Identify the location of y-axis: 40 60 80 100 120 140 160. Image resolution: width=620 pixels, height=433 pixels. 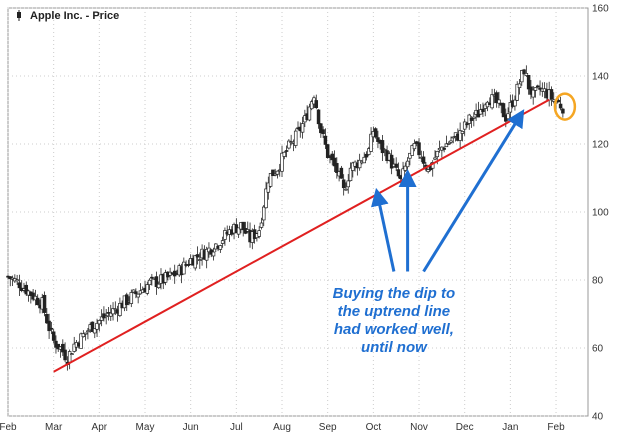
(600, 213).